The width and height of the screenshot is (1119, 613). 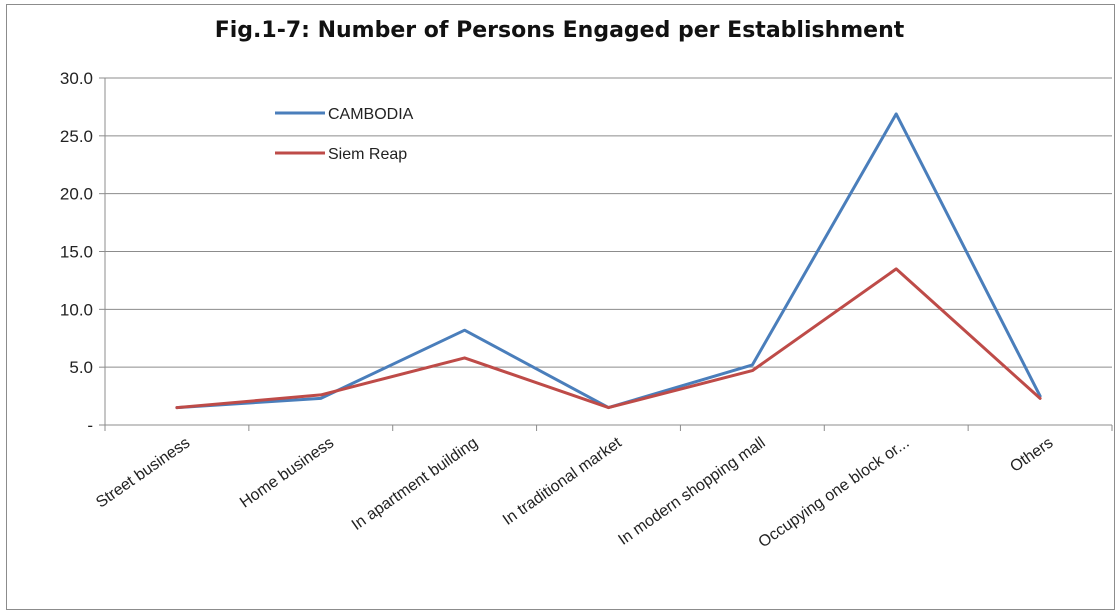 I want to click on y-tick-label: 15.0, so click(x=76, y=252).